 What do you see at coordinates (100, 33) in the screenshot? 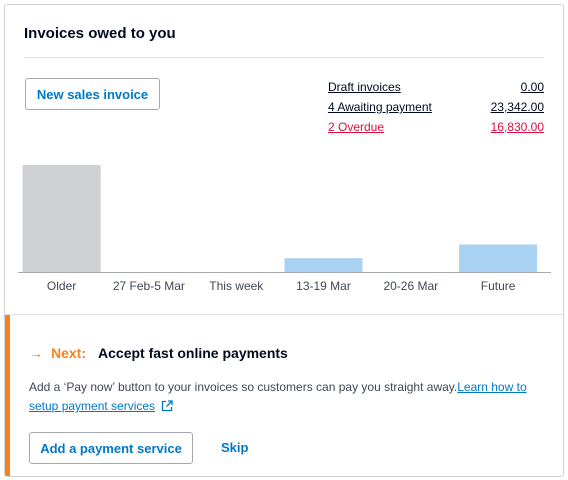
I see `card-title: Invoices owed to you` at bounding box center [100, 33].